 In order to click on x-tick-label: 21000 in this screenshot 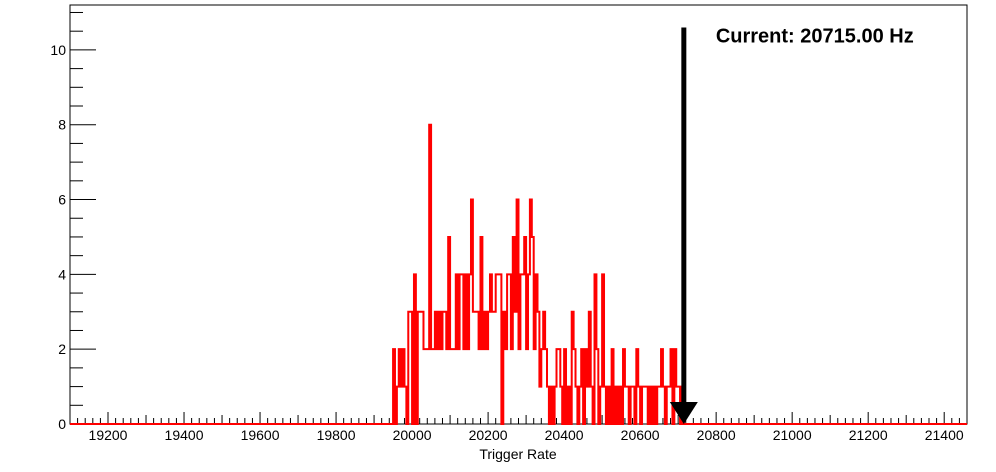, I will do `click(792, 435)`.